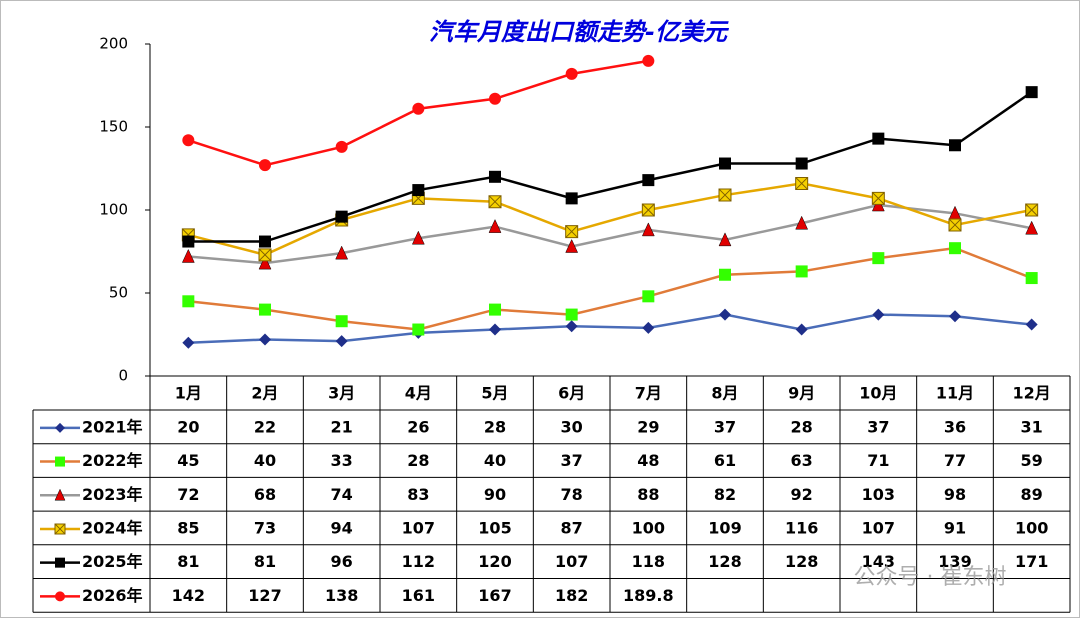  What do you see at coordinates (112, 595) in the screenshot?
I see `legend-label: 2026年` at bounding box center [112, 595].